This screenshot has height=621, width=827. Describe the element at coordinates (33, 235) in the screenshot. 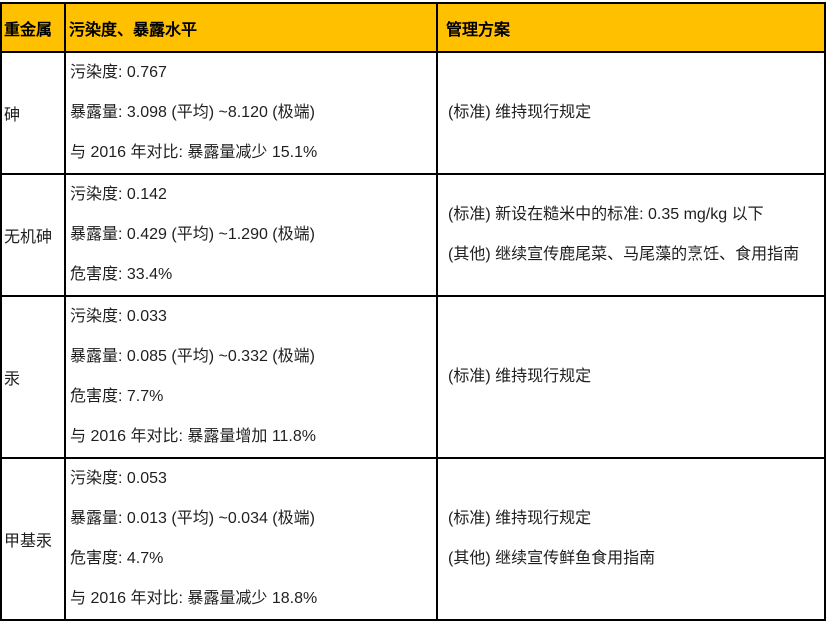

I see `metal-cell: 无机砷` at that location.